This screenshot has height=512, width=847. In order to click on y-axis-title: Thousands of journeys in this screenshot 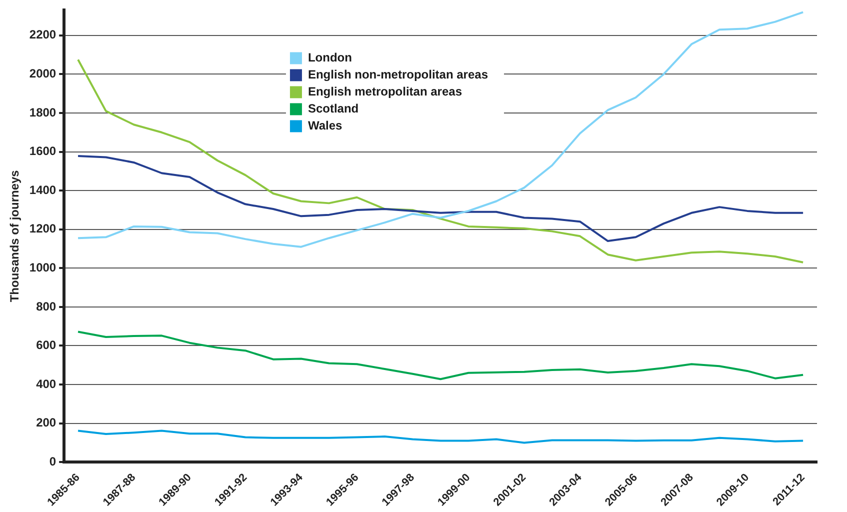, I will do `click(15, 236)`.